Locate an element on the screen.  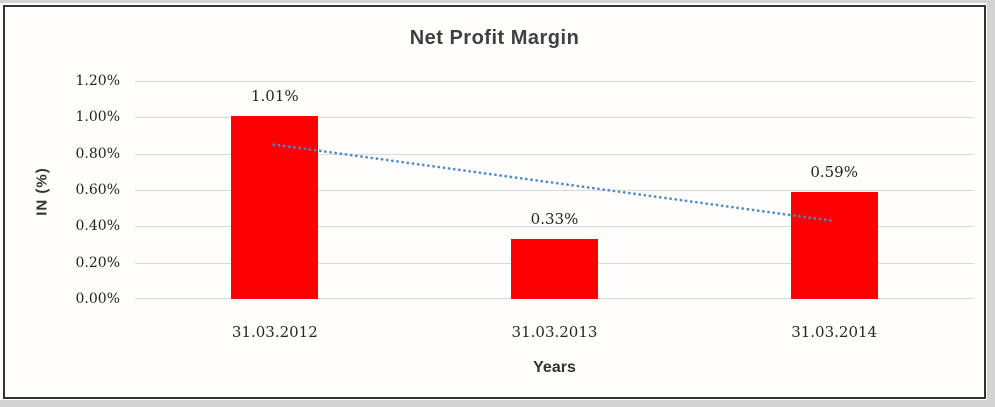
y-tick-label: 0.20% is located at coordinates (97, 262).